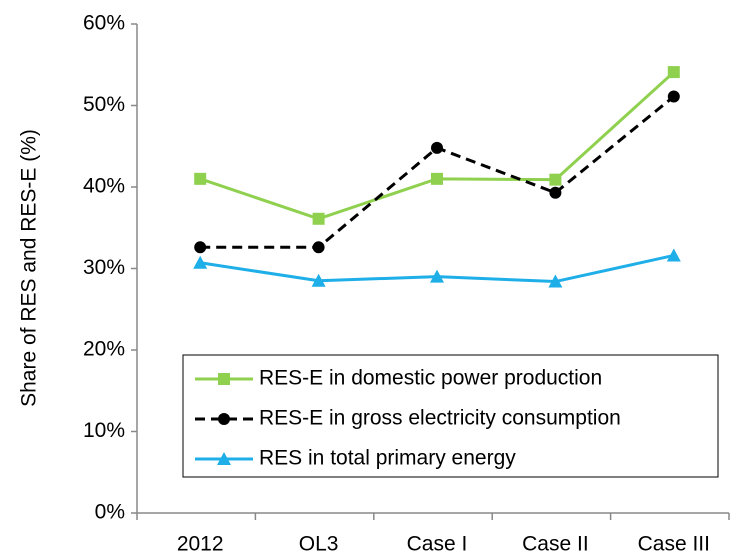 The width and height of the screenshot is (739, 555). What do you see at coordinates (319, 544) in the screenshot?
I see `x-tick-label: OL3` at bounding box center [319, 544].